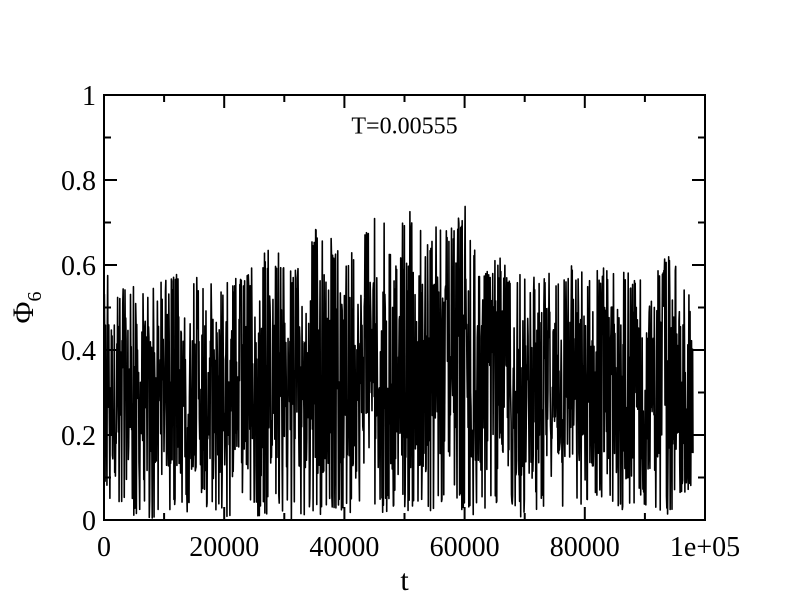 This screenshot has height=612, width=792. Describe the element at coordinates (78, 351) in the screenshot. I see `y-tick-label: 0.4` at that location.